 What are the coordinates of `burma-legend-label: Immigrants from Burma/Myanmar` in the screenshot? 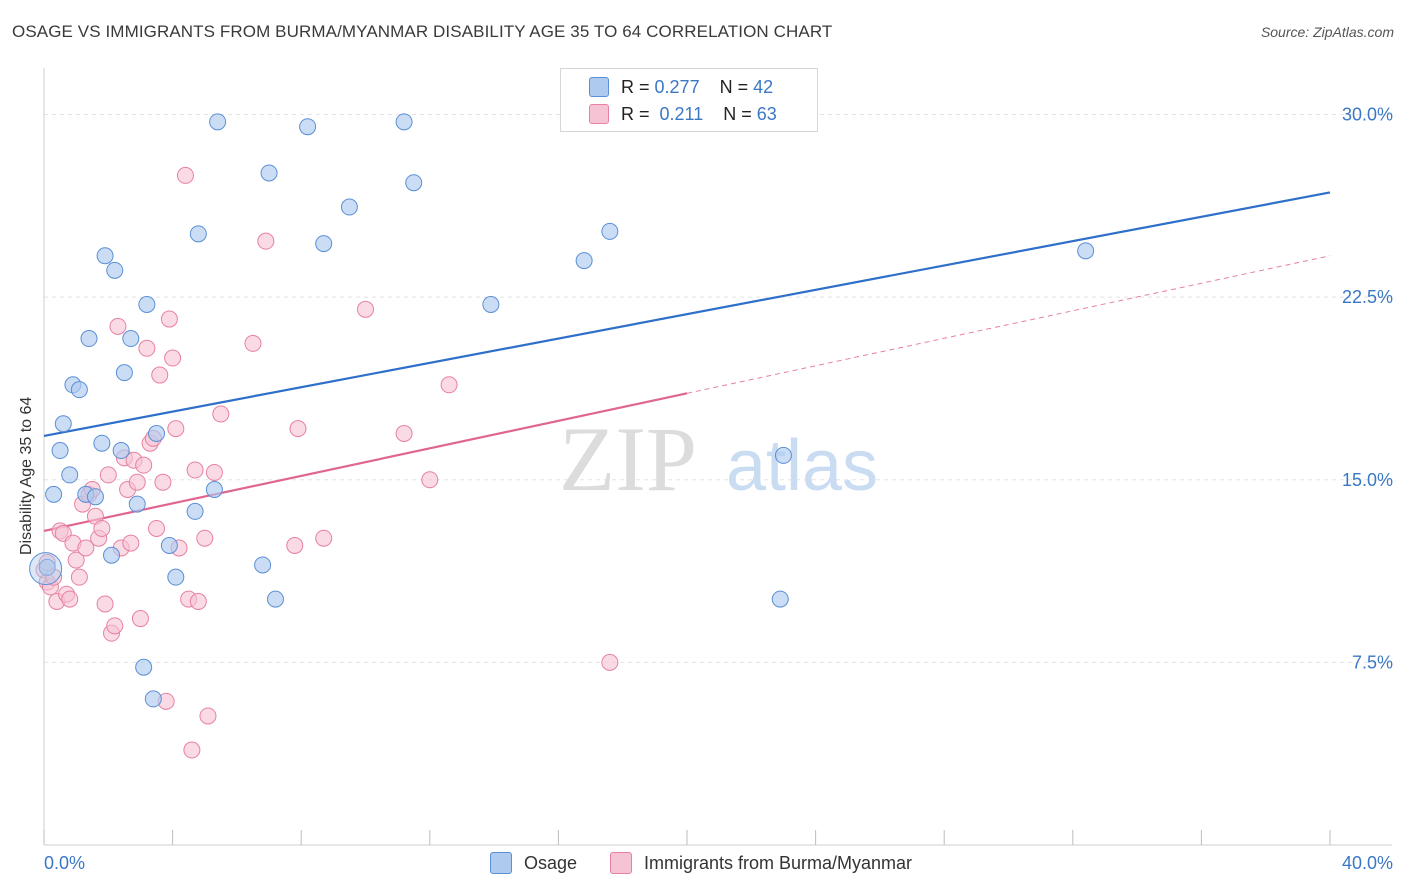 It's located at (778, 862).